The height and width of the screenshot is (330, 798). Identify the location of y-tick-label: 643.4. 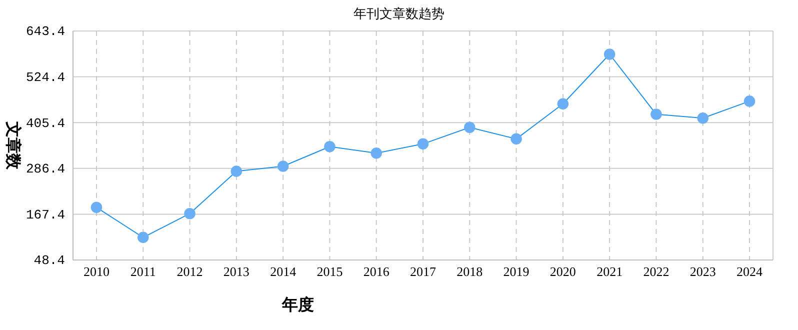
(46, 32).